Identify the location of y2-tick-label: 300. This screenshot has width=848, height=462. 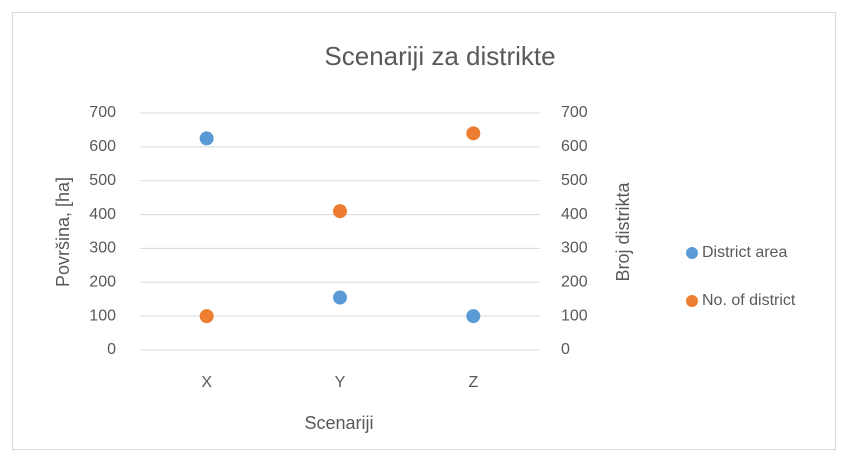
(574, 248).